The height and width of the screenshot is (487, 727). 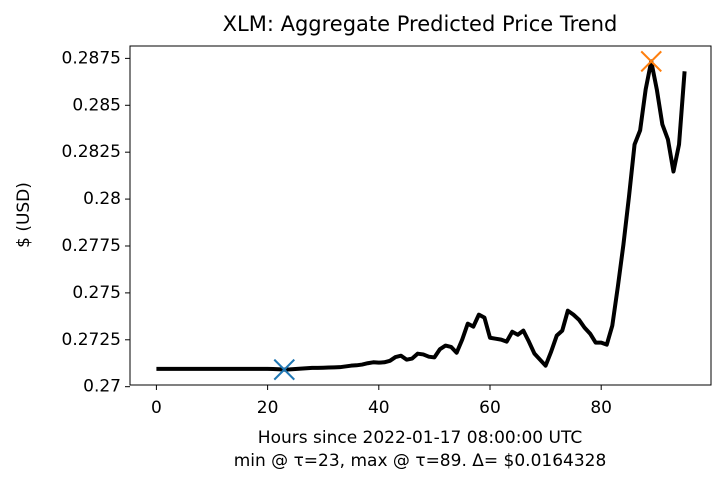 What do you see at coordinates (24, 215) in the screenshot?
I see `y-axis-label: $ (USD)` at bounding box center [24, 215].